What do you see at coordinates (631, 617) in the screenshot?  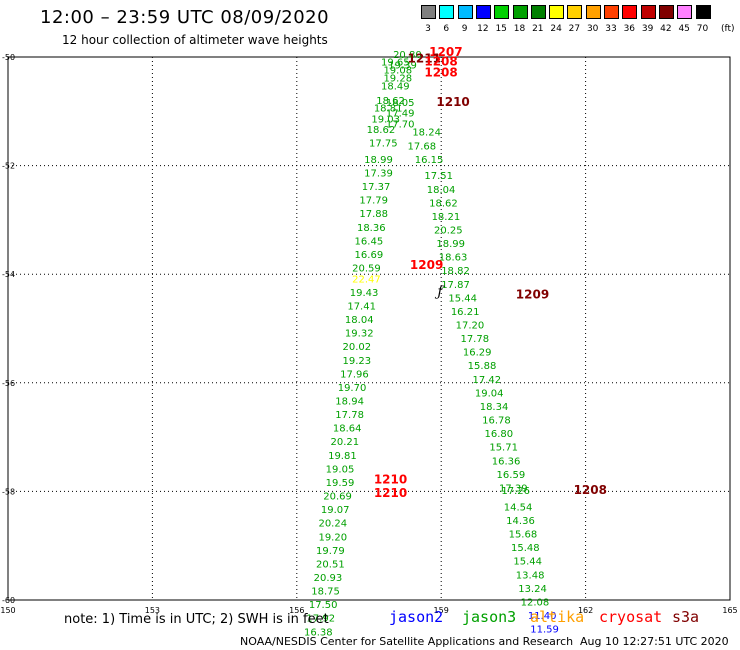 I see `satellite-name-cryosat: cryosat` at bounding box center [631, 617].